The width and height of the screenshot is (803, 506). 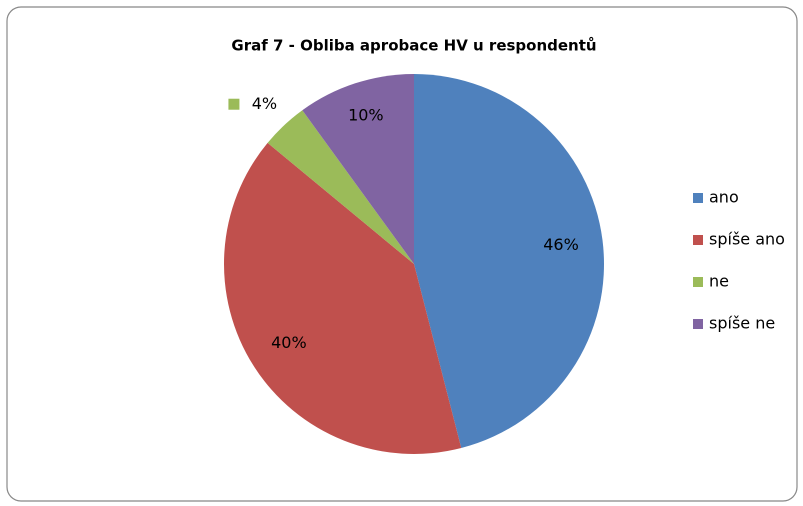 What do you see at coordinates (724, 197) in the screenshot?
I see `legend-label: ano` at bounding box center [724, 197].